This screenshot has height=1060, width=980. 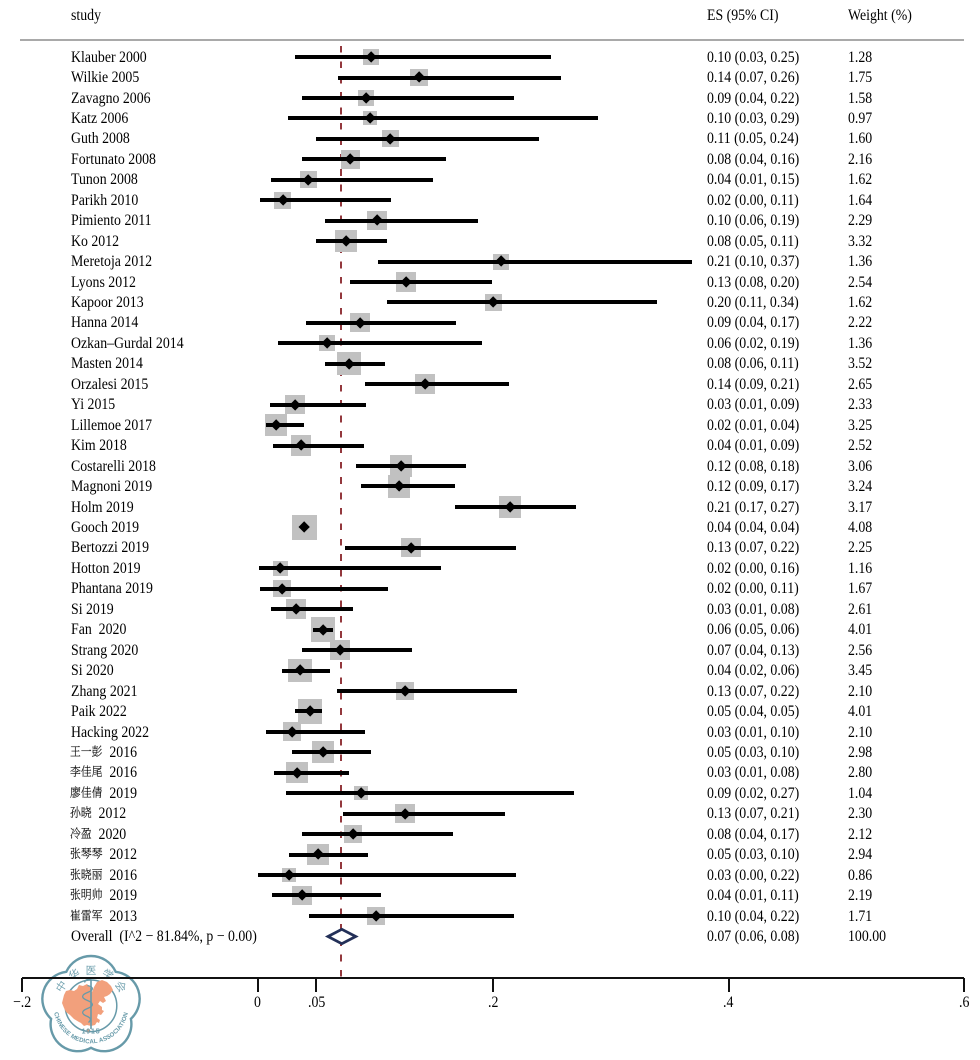 I want to click on svg-text: 1915, so click(x=91, y=1032).